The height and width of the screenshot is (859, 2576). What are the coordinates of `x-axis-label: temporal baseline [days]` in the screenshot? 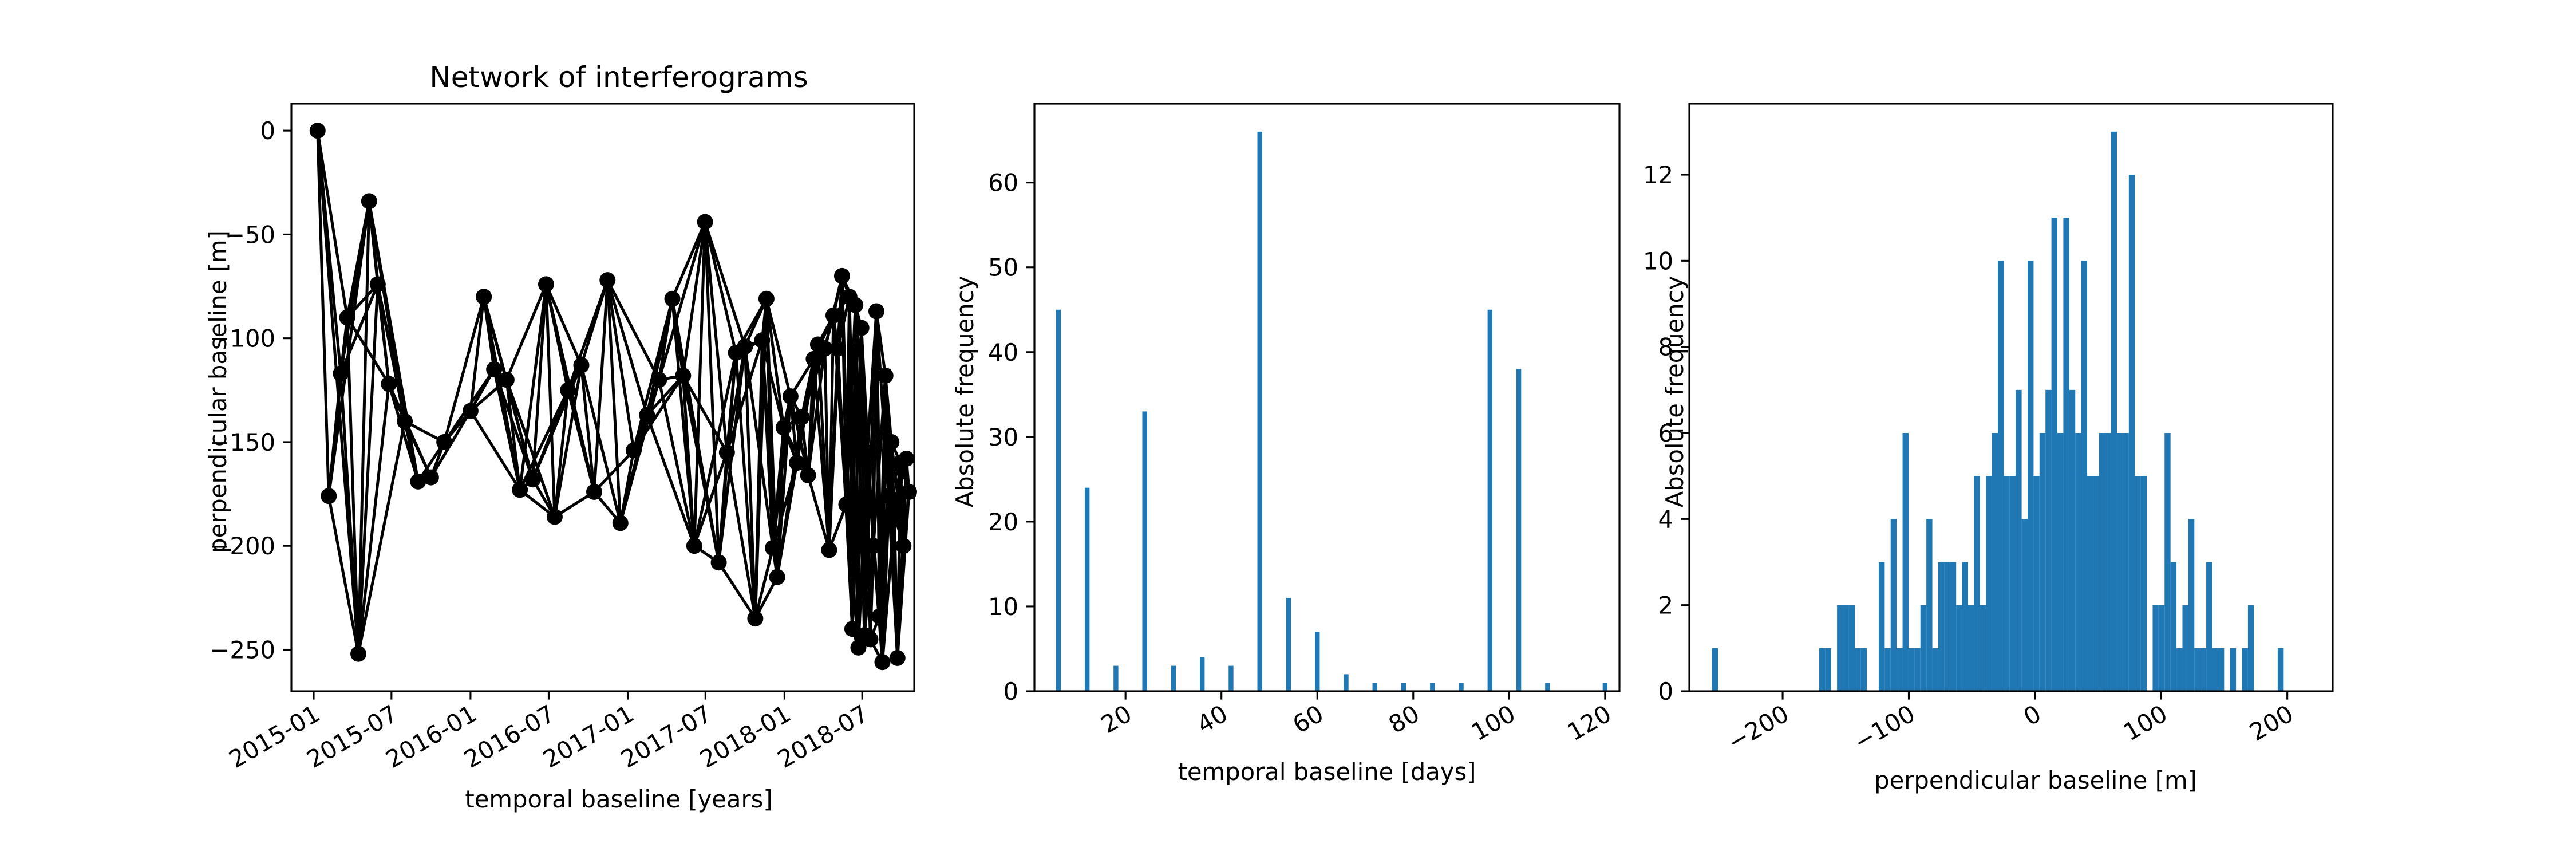 It's located at (1327, 772).